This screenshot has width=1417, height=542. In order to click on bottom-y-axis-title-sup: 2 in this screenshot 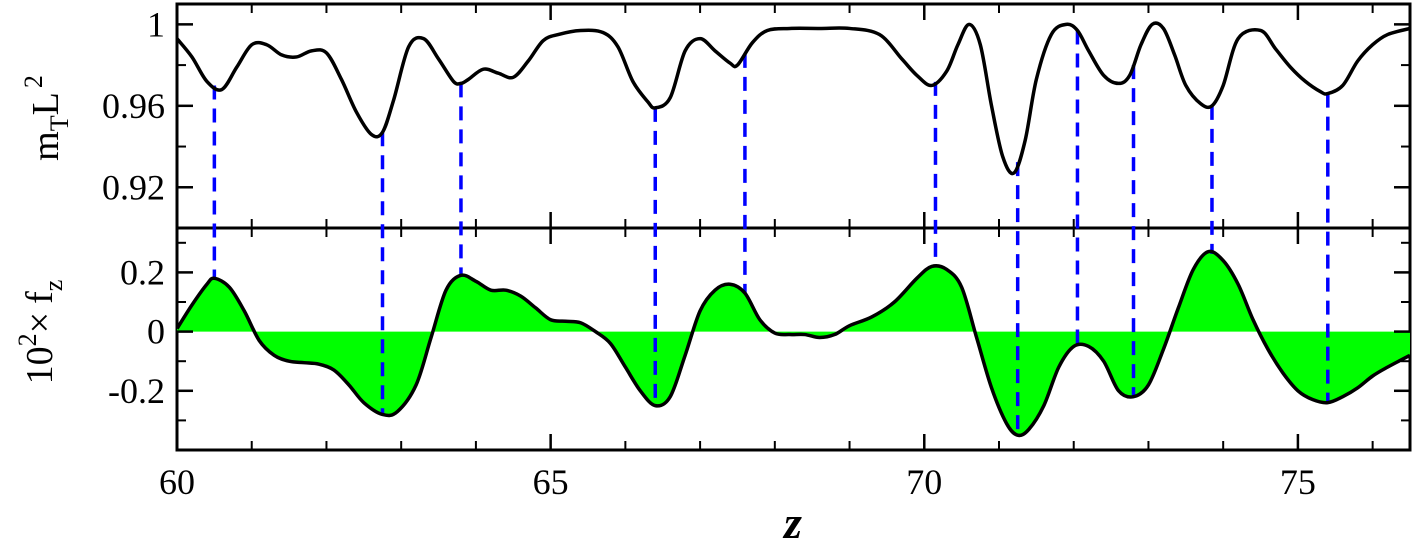, I will do `click(27, 339)`.